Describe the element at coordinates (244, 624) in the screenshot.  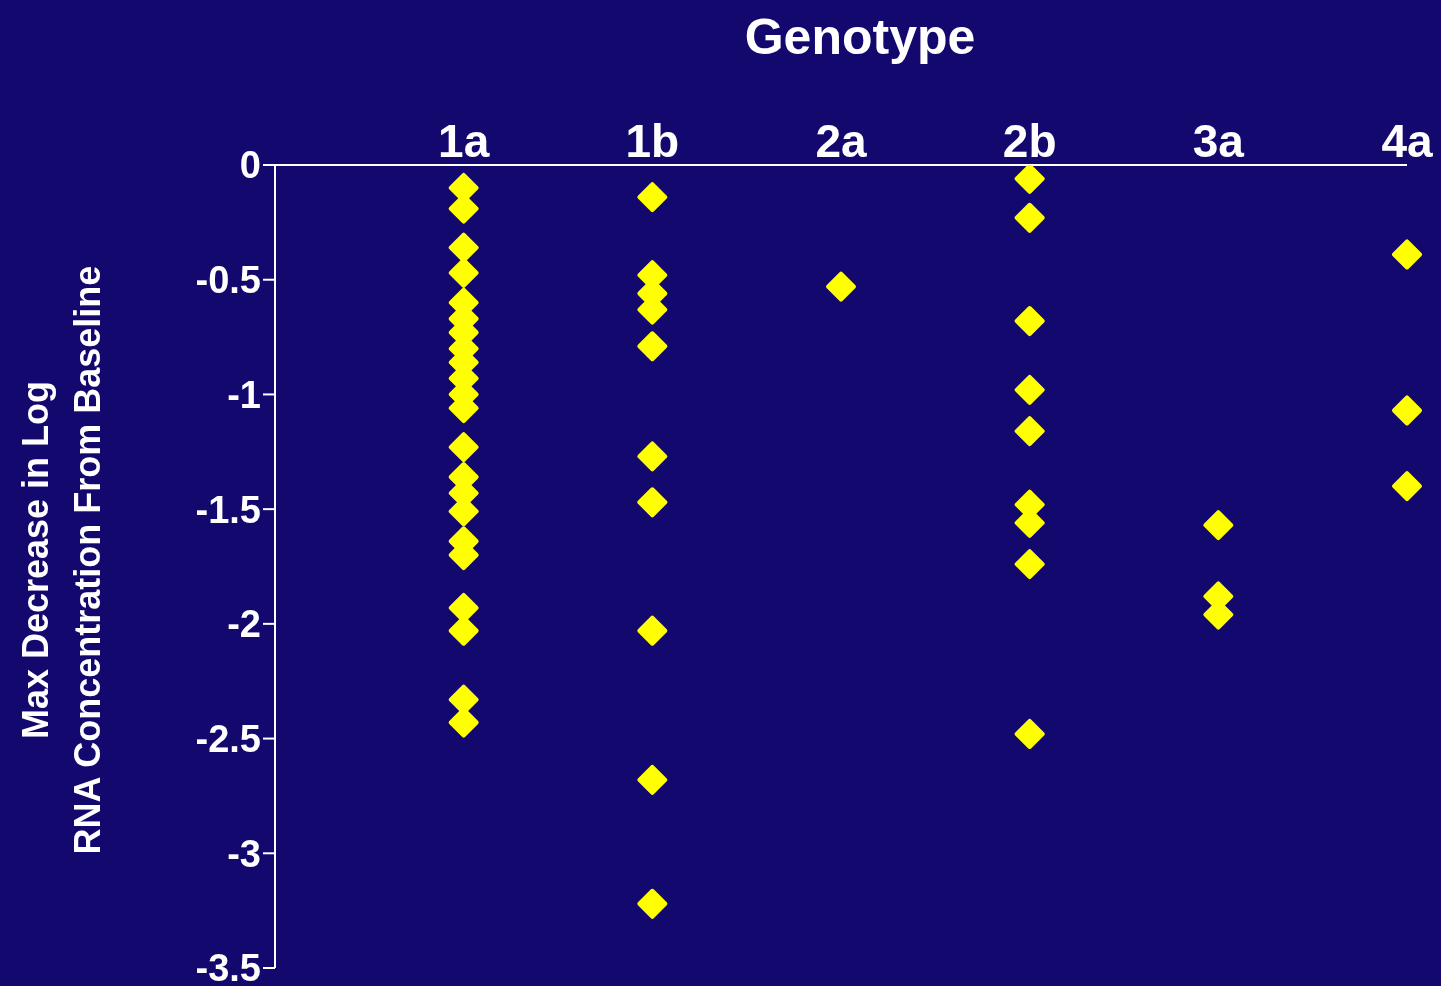
I see `y-tick-label: -2` at that location.